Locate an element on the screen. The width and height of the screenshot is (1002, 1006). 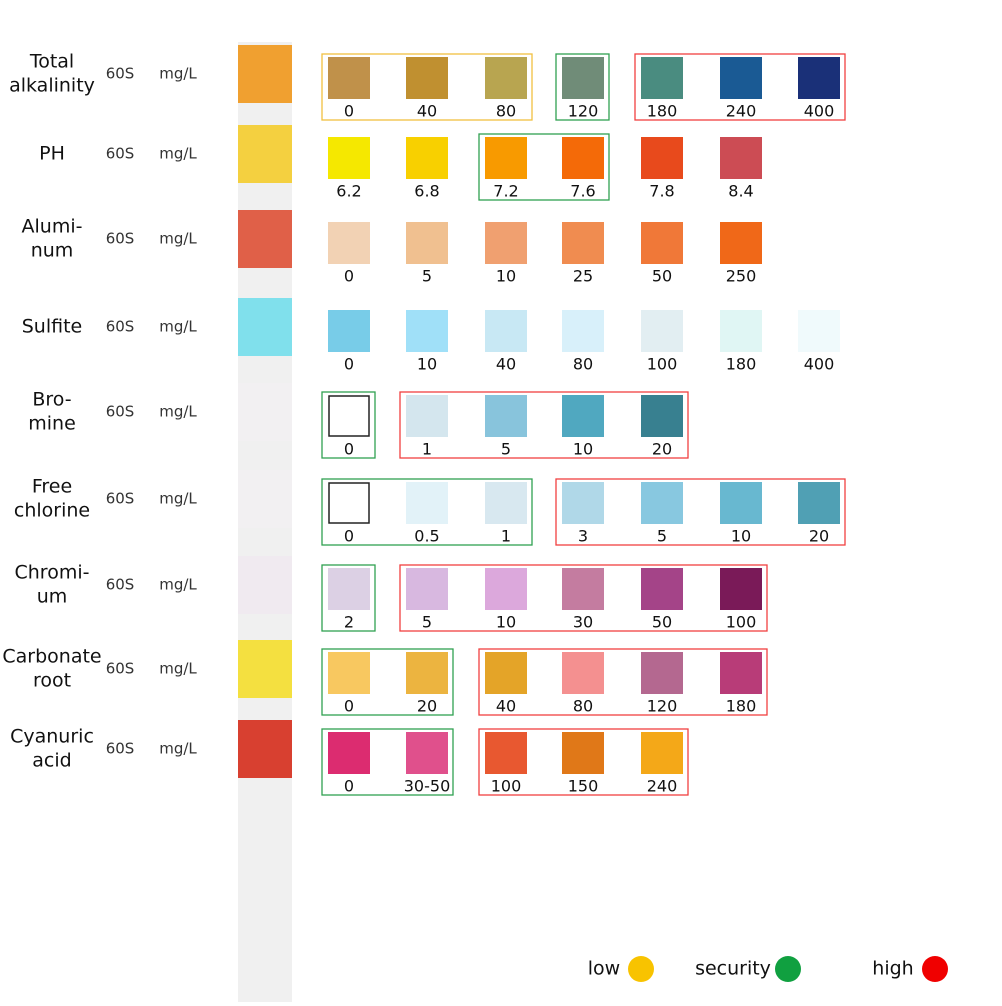
parameter-name: alkalinity is located at coordinates (52, 86).